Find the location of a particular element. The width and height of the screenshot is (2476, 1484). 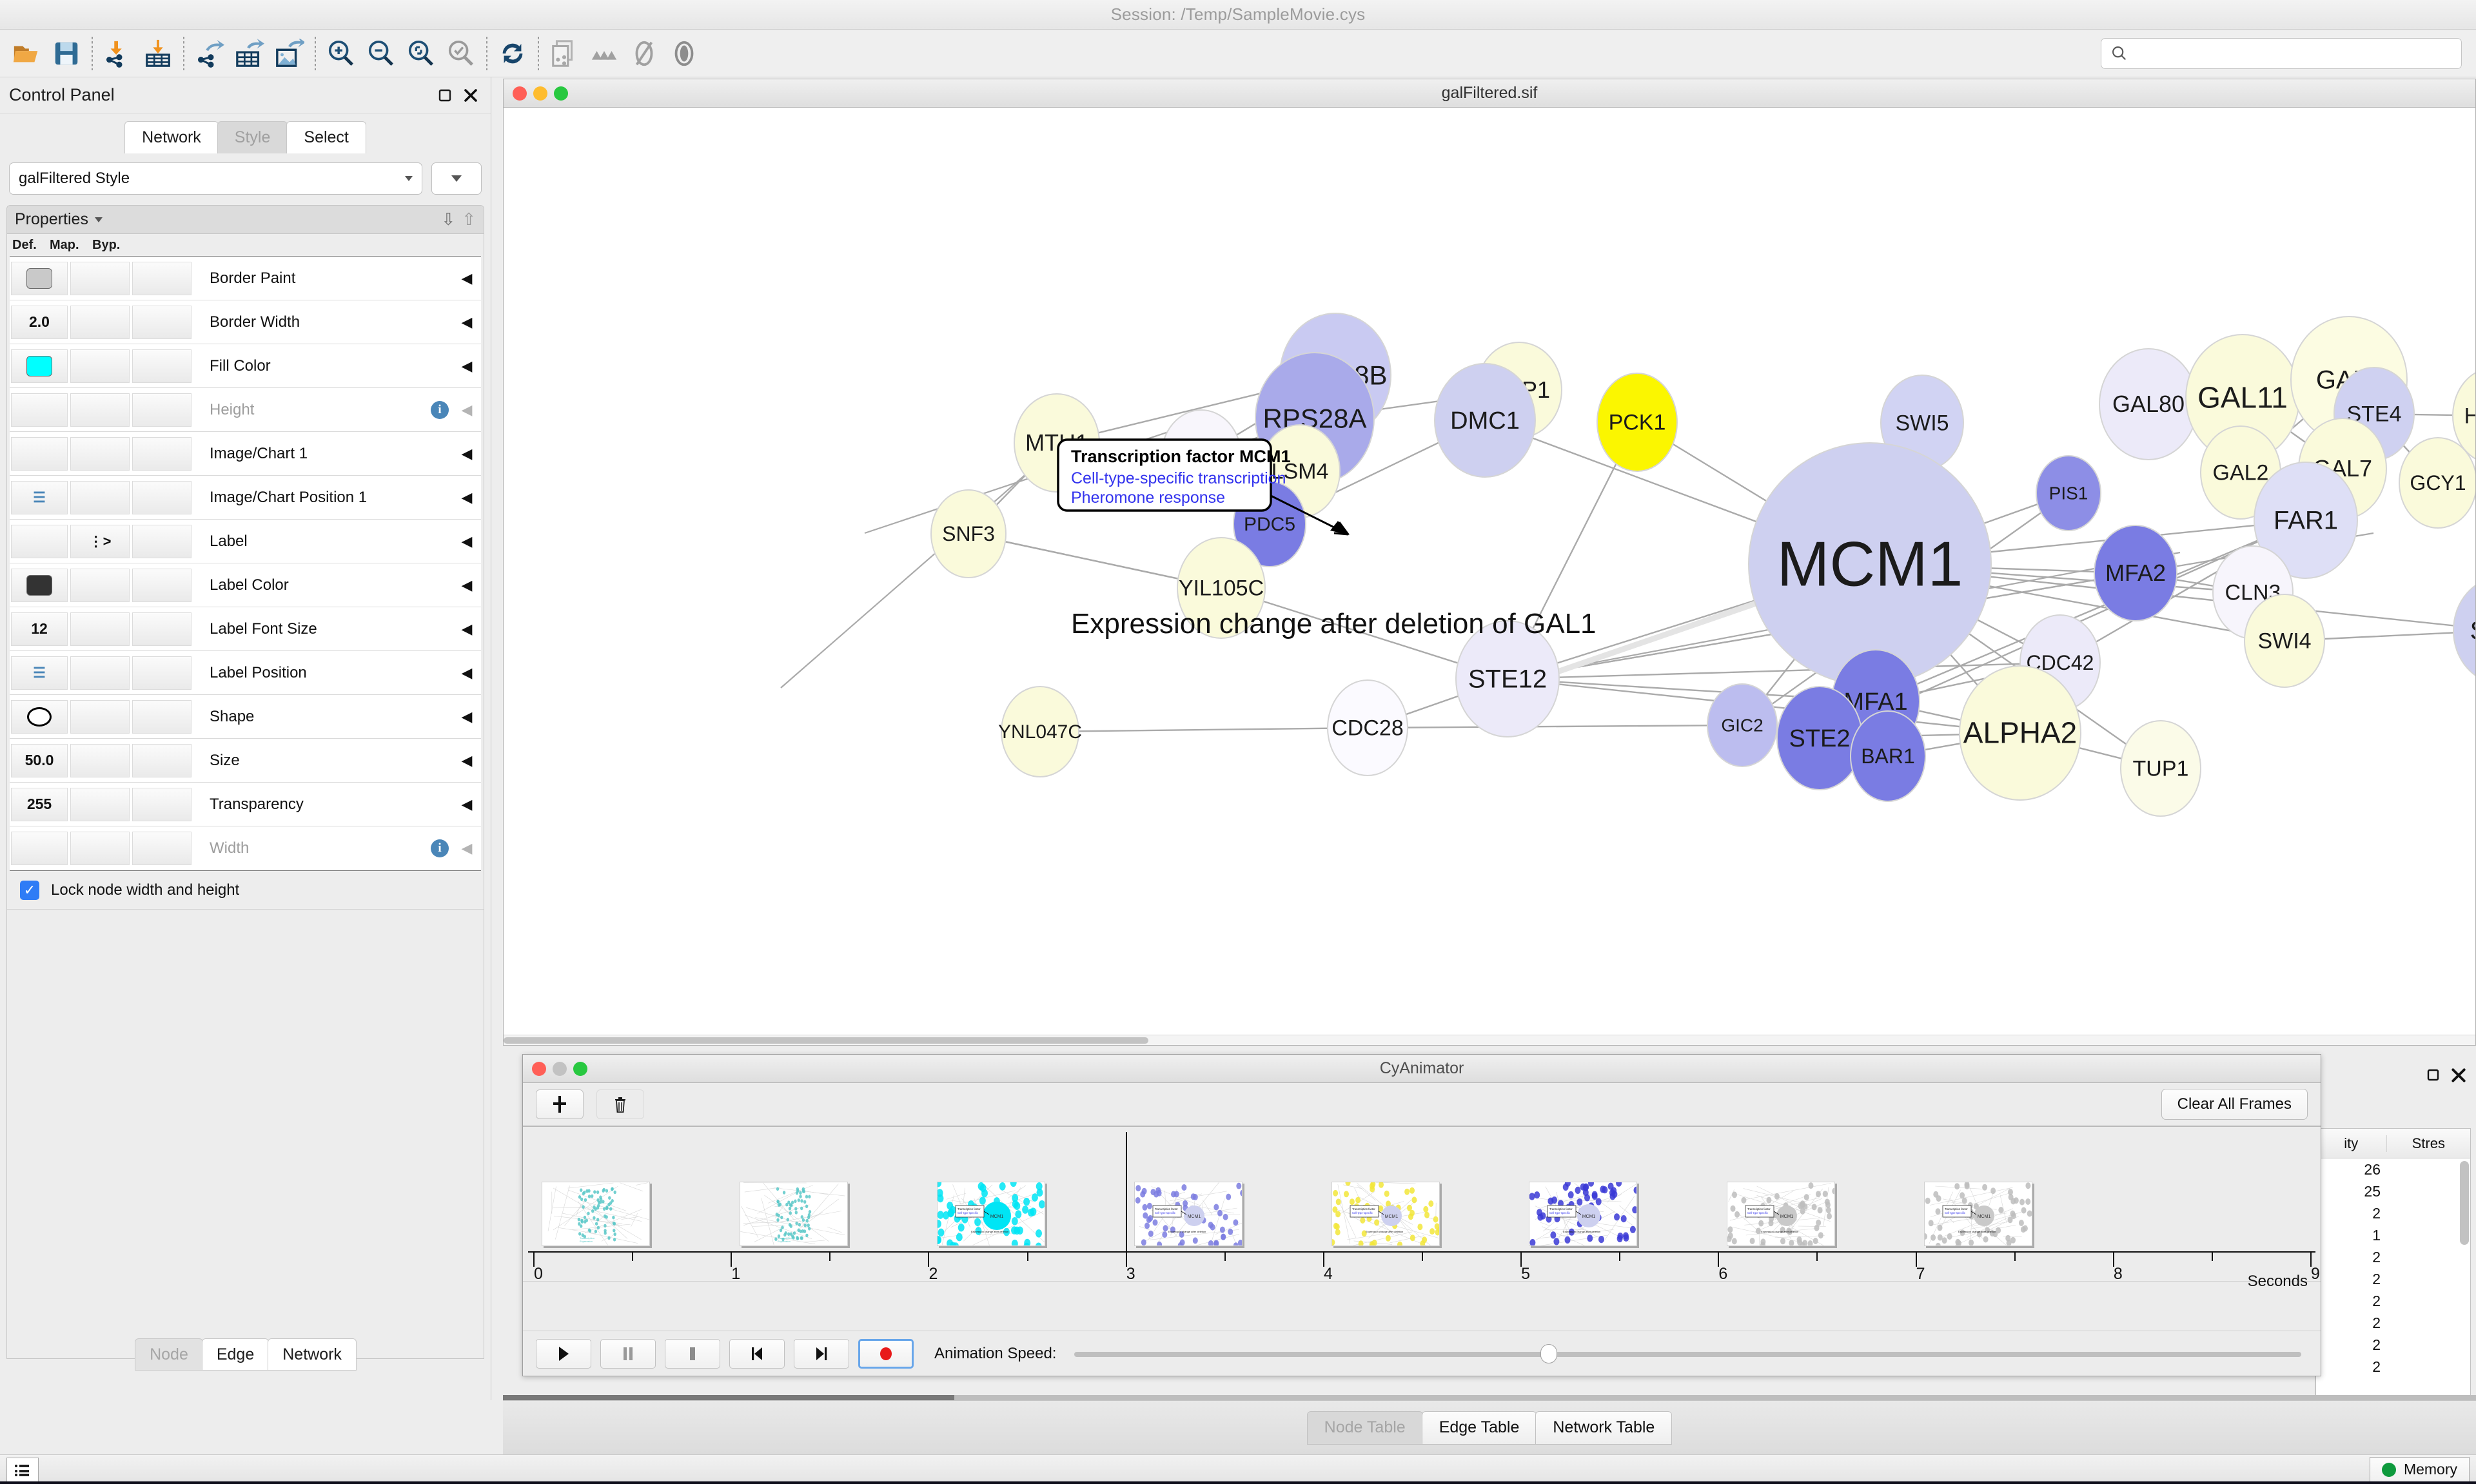

property-row: Border Paint ◀ is located at coordinates (245, 278).